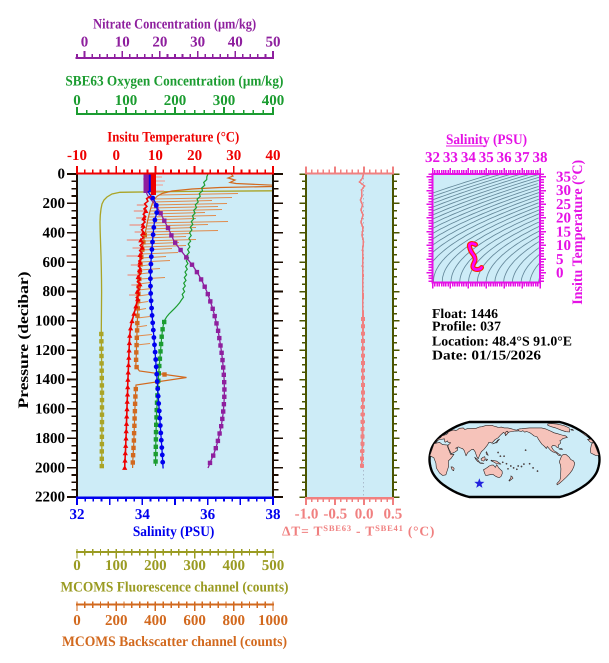  Describe the element at coordinates (335, 515) in the screenshot. I see `svg-text: -0.5` at that location.